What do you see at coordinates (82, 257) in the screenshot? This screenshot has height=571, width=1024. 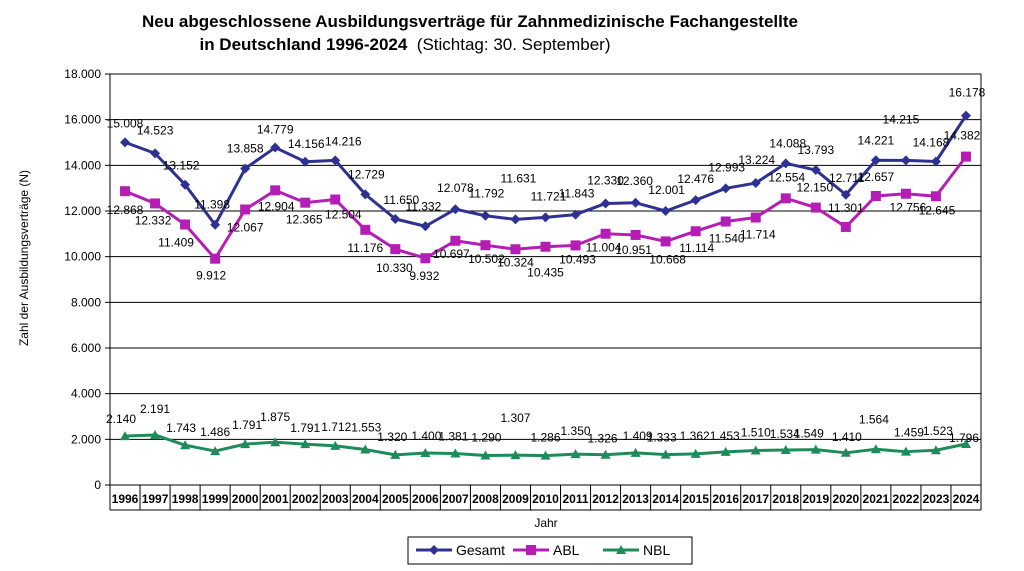 I see `y-tick-label: 10.000` at bounding box center [82, 257].